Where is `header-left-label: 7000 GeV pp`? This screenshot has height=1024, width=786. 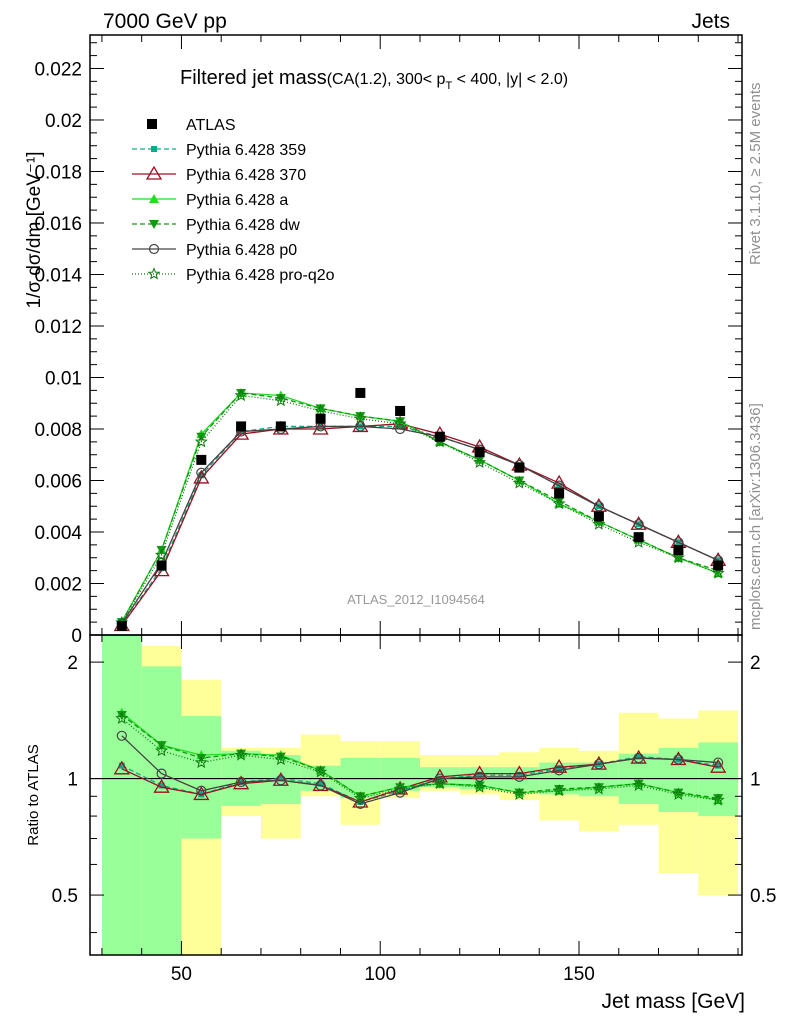
header-left-label: 7000 GeV pp is located at coordinates (165, 21).